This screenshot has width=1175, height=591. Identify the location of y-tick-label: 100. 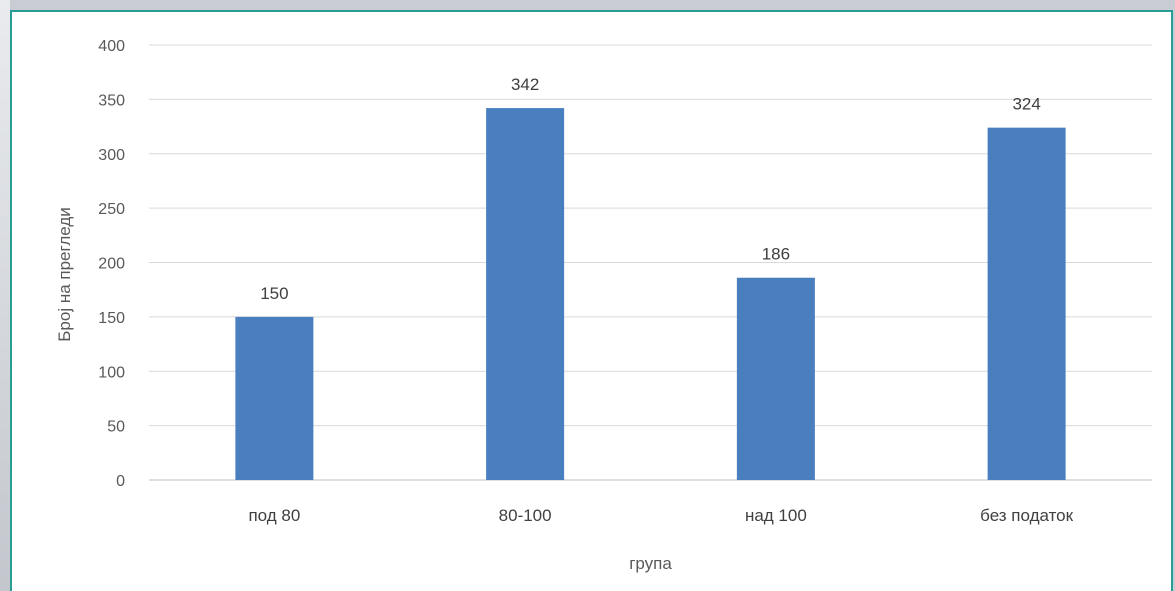
(111, 372).